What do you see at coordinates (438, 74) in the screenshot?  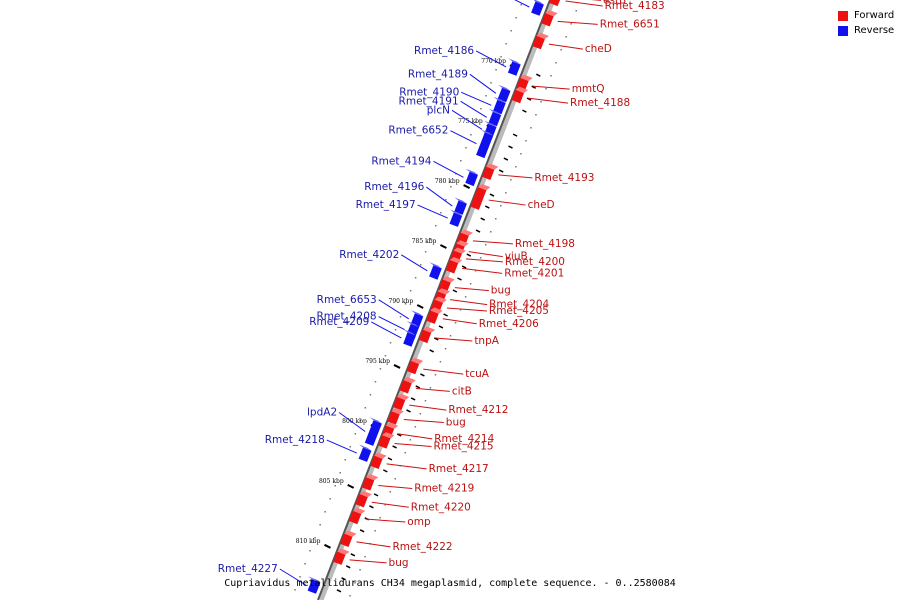 I see `gene-label-reverse: Rmet_4189` at bounding box center [438, 74].